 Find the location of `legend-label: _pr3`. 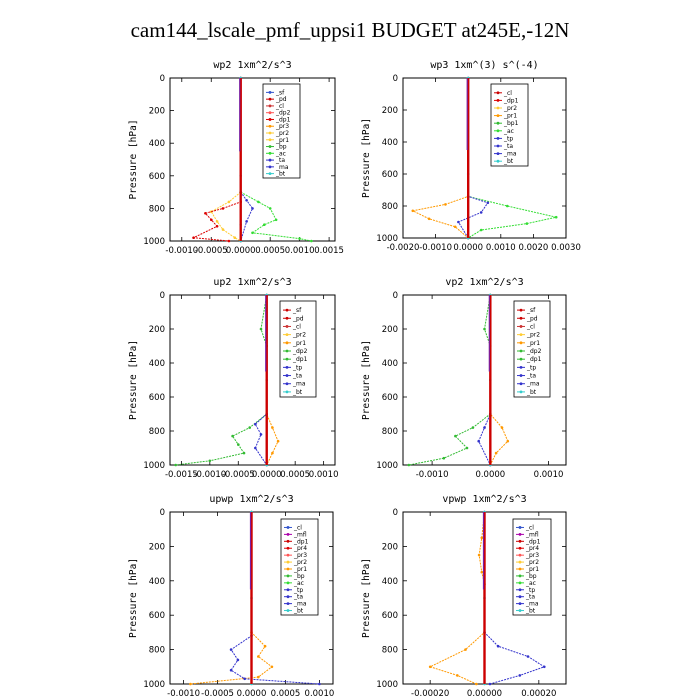

legend-label: _pr3 is located at coordinates (282, 126).